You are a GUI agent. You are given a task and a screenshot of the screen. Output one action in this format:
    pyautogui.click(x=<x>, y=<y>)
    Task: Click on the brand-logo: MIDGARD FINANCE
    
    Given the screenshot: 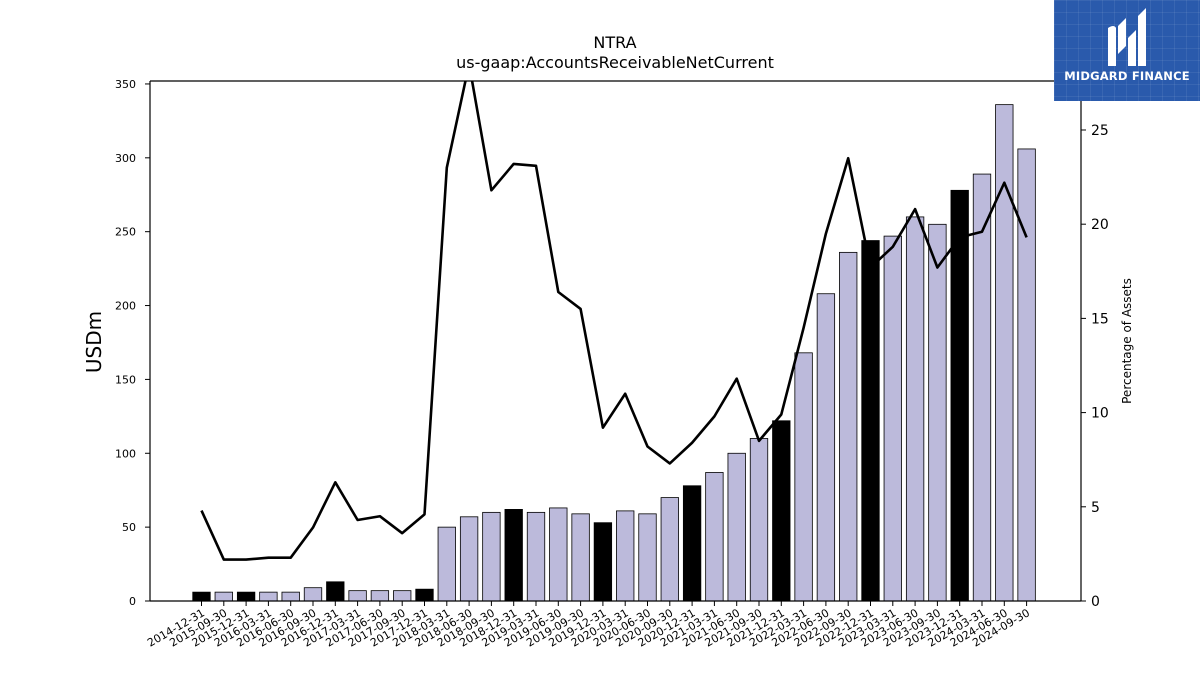 What is the action you would take?
    pyautogui.click(x=1127, y=50)
    